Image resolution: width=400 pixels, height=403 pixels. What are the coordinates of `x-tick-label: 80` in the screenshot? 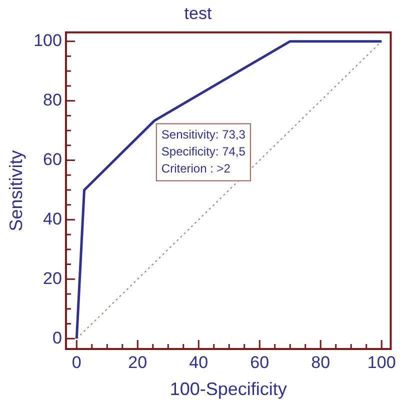 It's located at (320, 362).